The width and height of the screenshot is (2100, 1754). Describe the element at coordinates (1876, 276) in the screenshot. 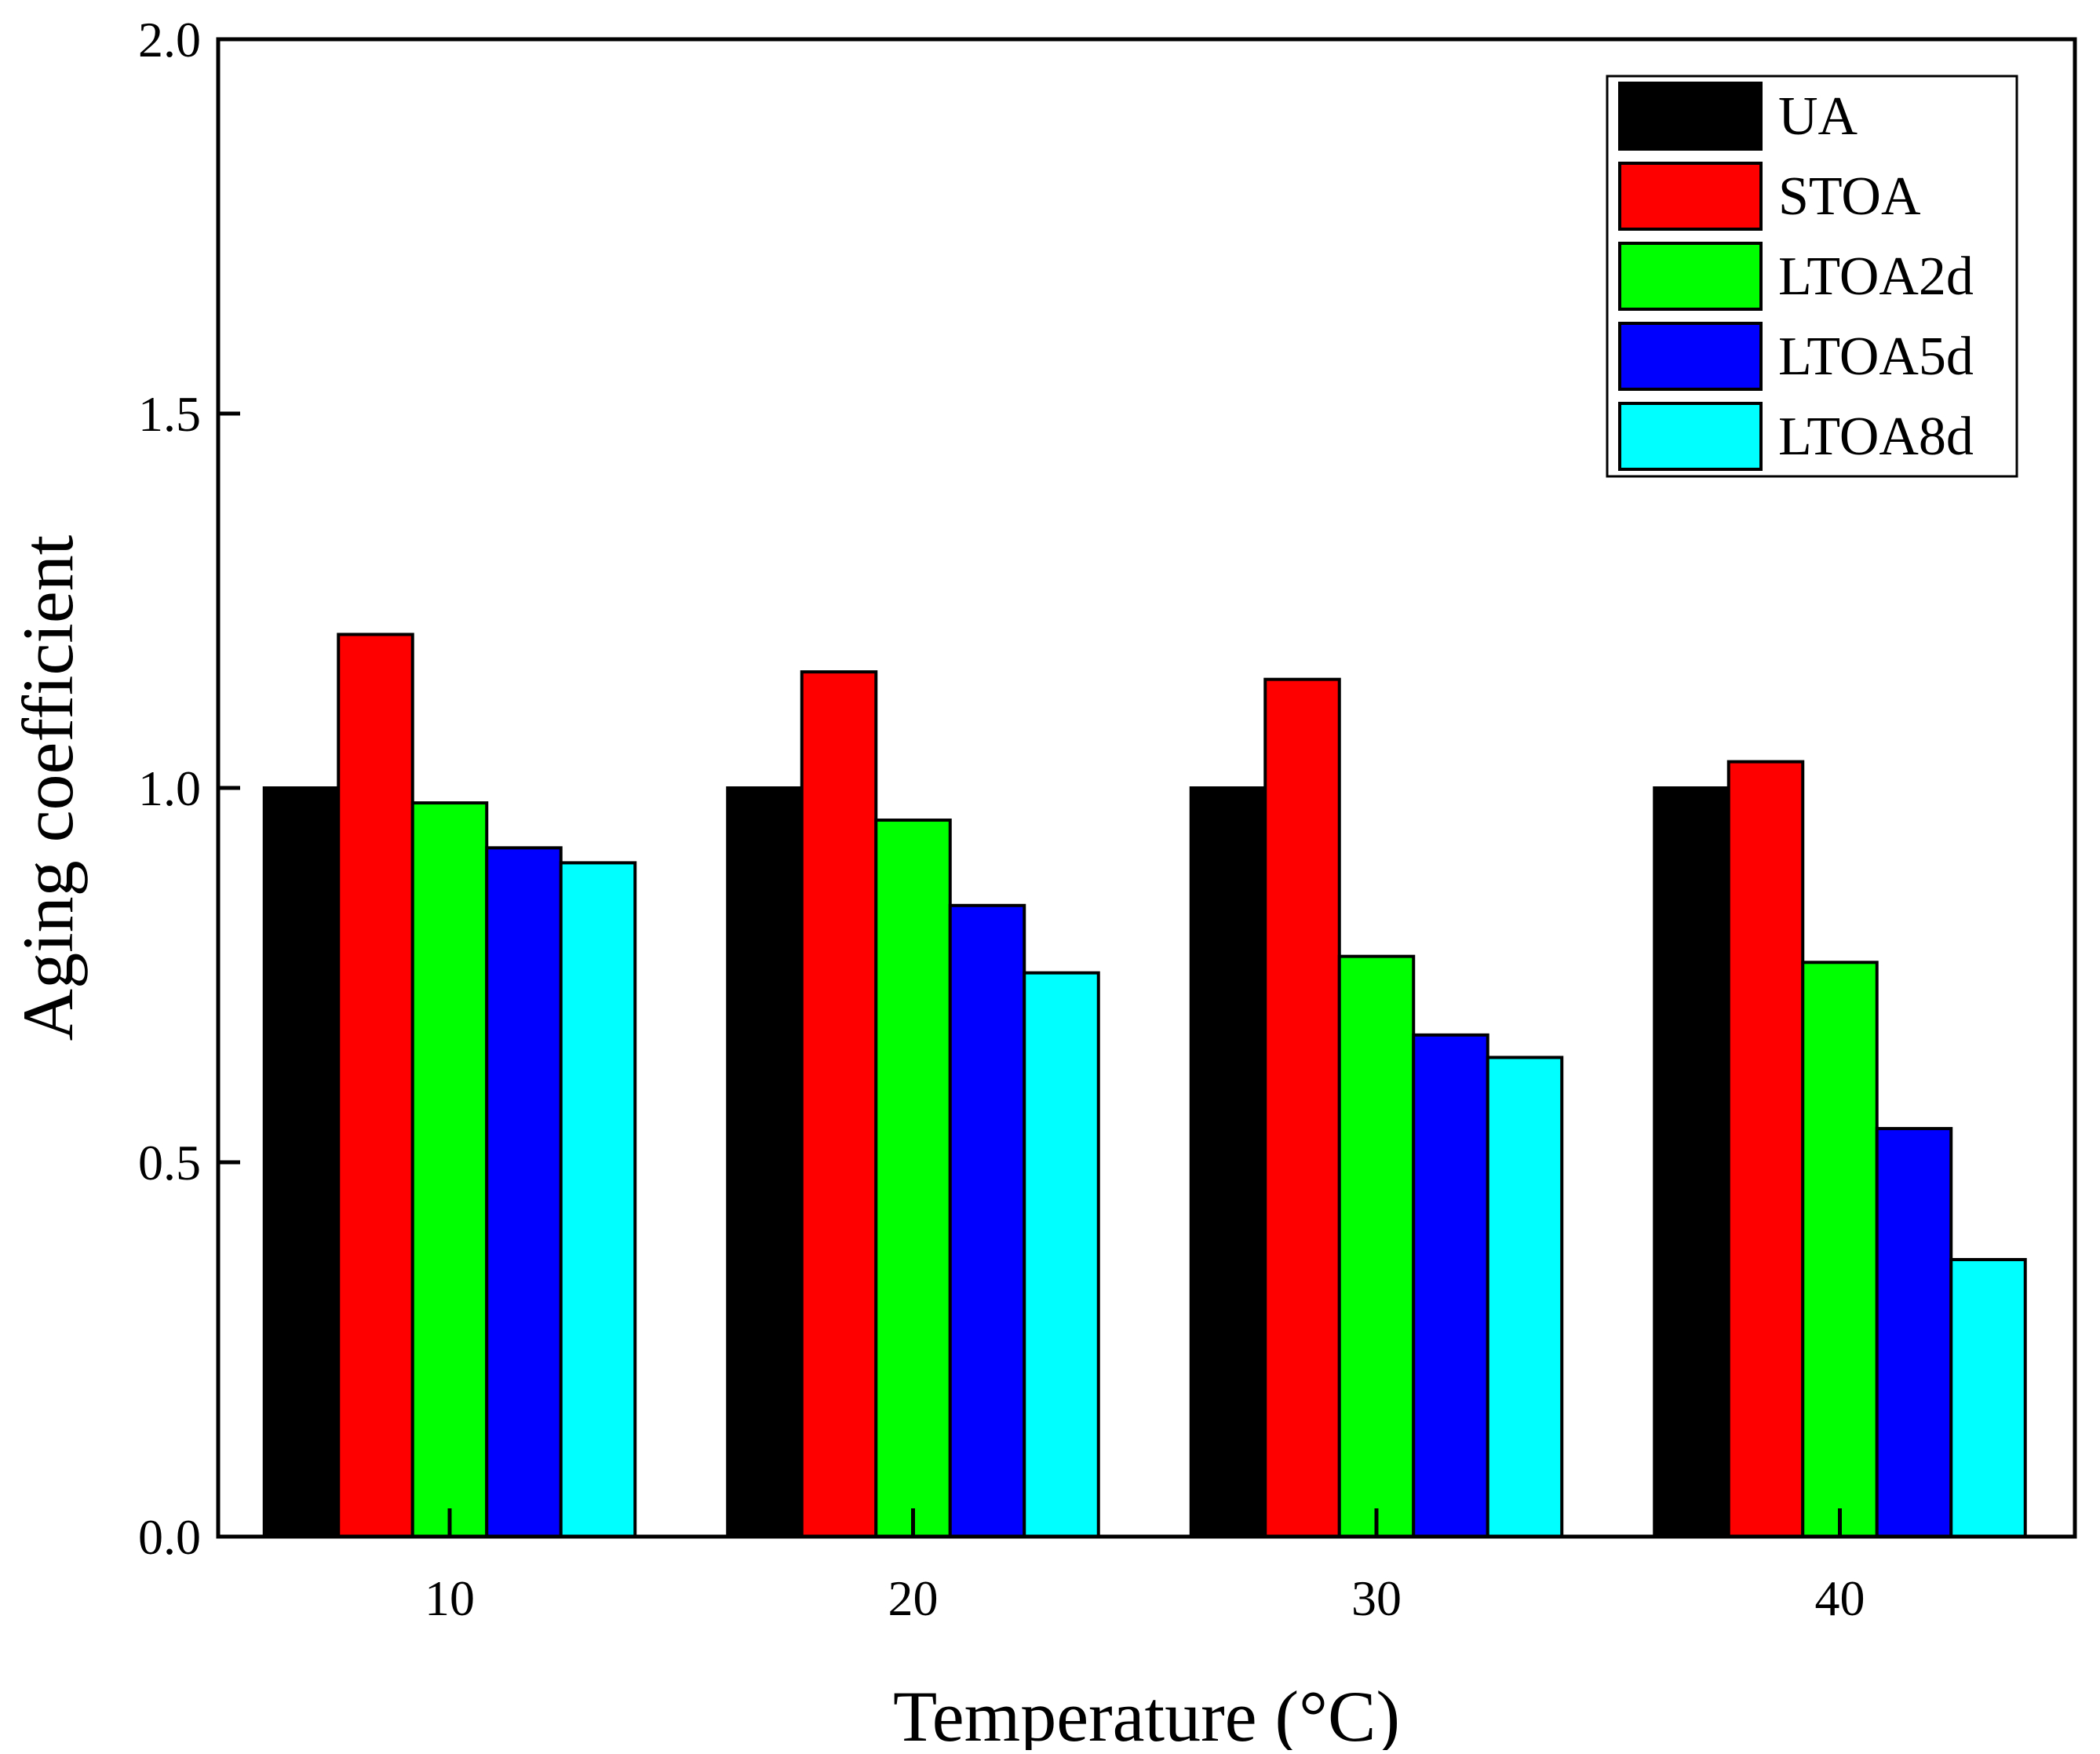

I see `legend-label-ltoa2d: LTOA2d` at that location.